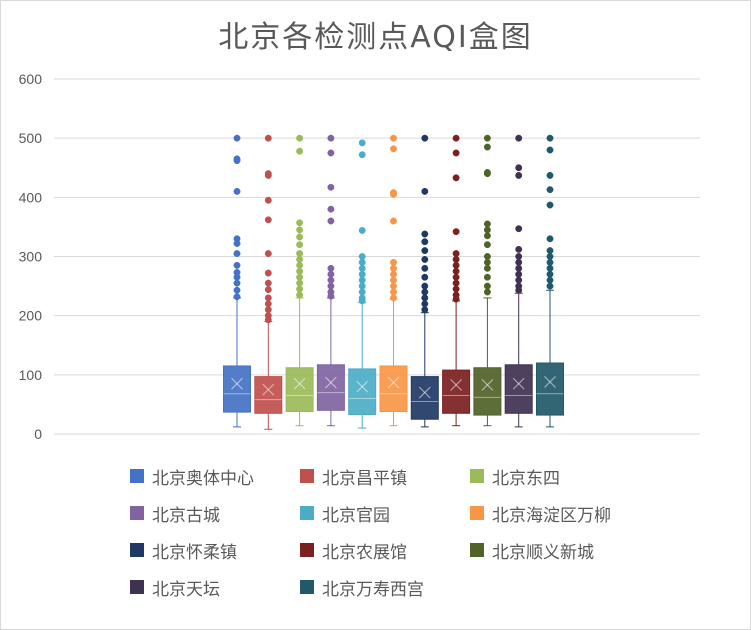 The height and width of the screenshot is (630, 751). I want to click on legend-label: 北京东四, so click(526, 478).